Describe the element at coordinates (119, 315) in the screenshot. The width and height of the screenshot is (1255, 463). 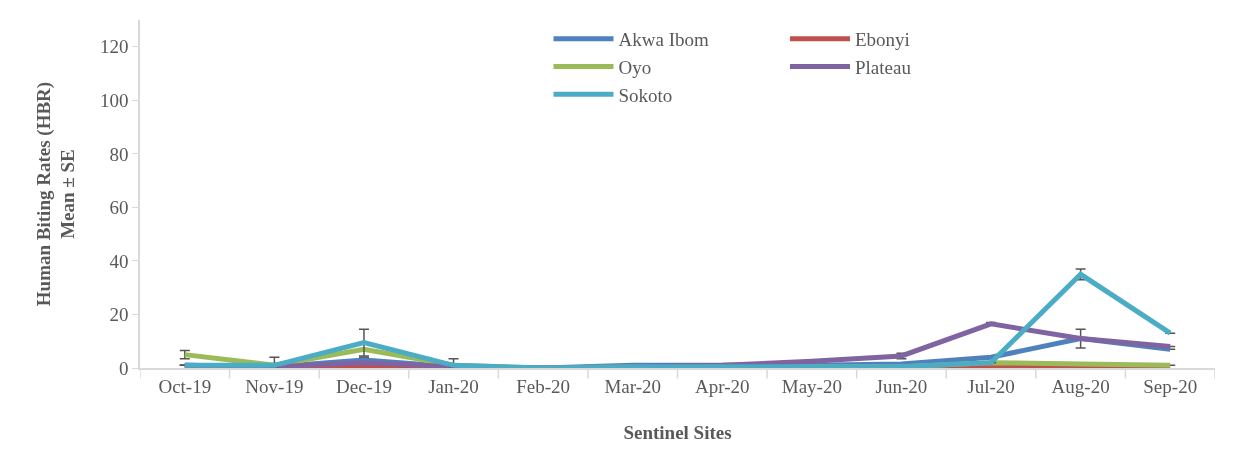
I see `y-tick-label: 20` at that location.